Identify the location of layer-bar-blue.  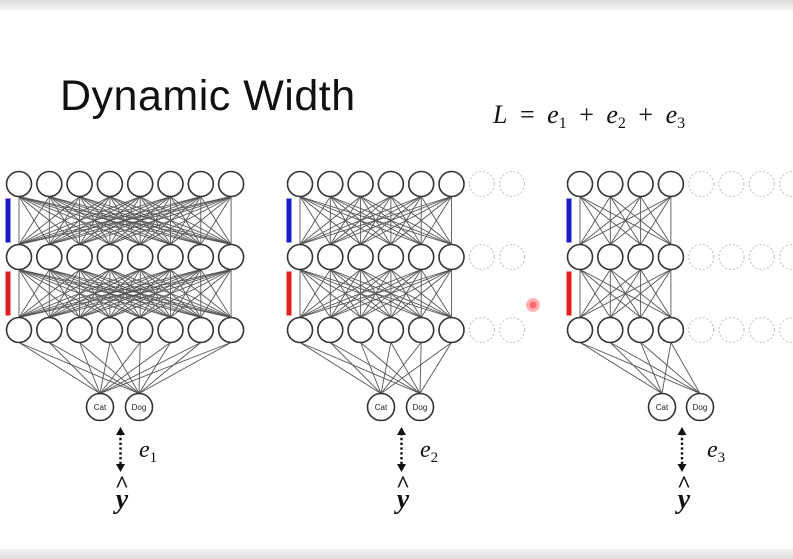
(8, 220).